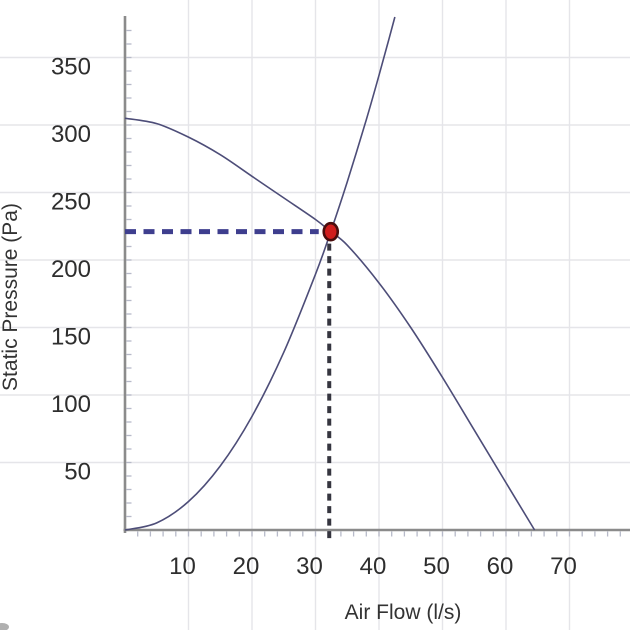 The image size is (630, 630). What do you see at coordinates (11, 297) in the screenshot?
I see `y-axis-title: Static Pressure (Pa)` at bounding box center [11, 297].